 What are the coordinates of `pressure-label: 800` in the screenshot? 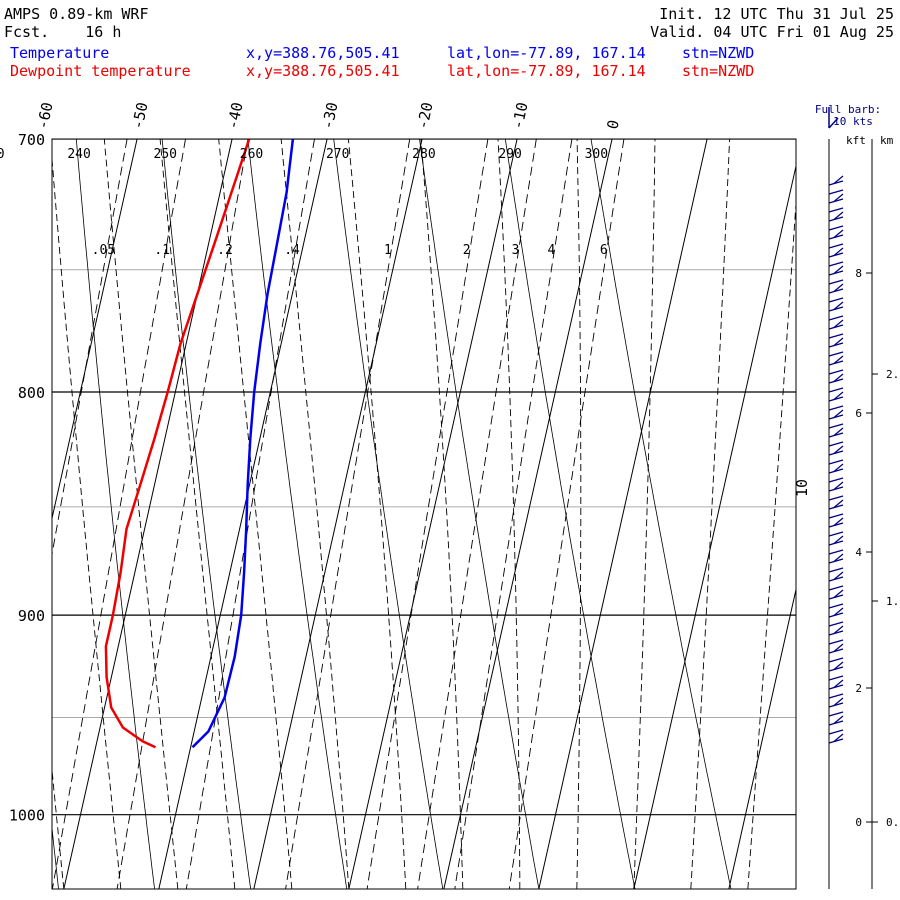 It's located at (31, 393).